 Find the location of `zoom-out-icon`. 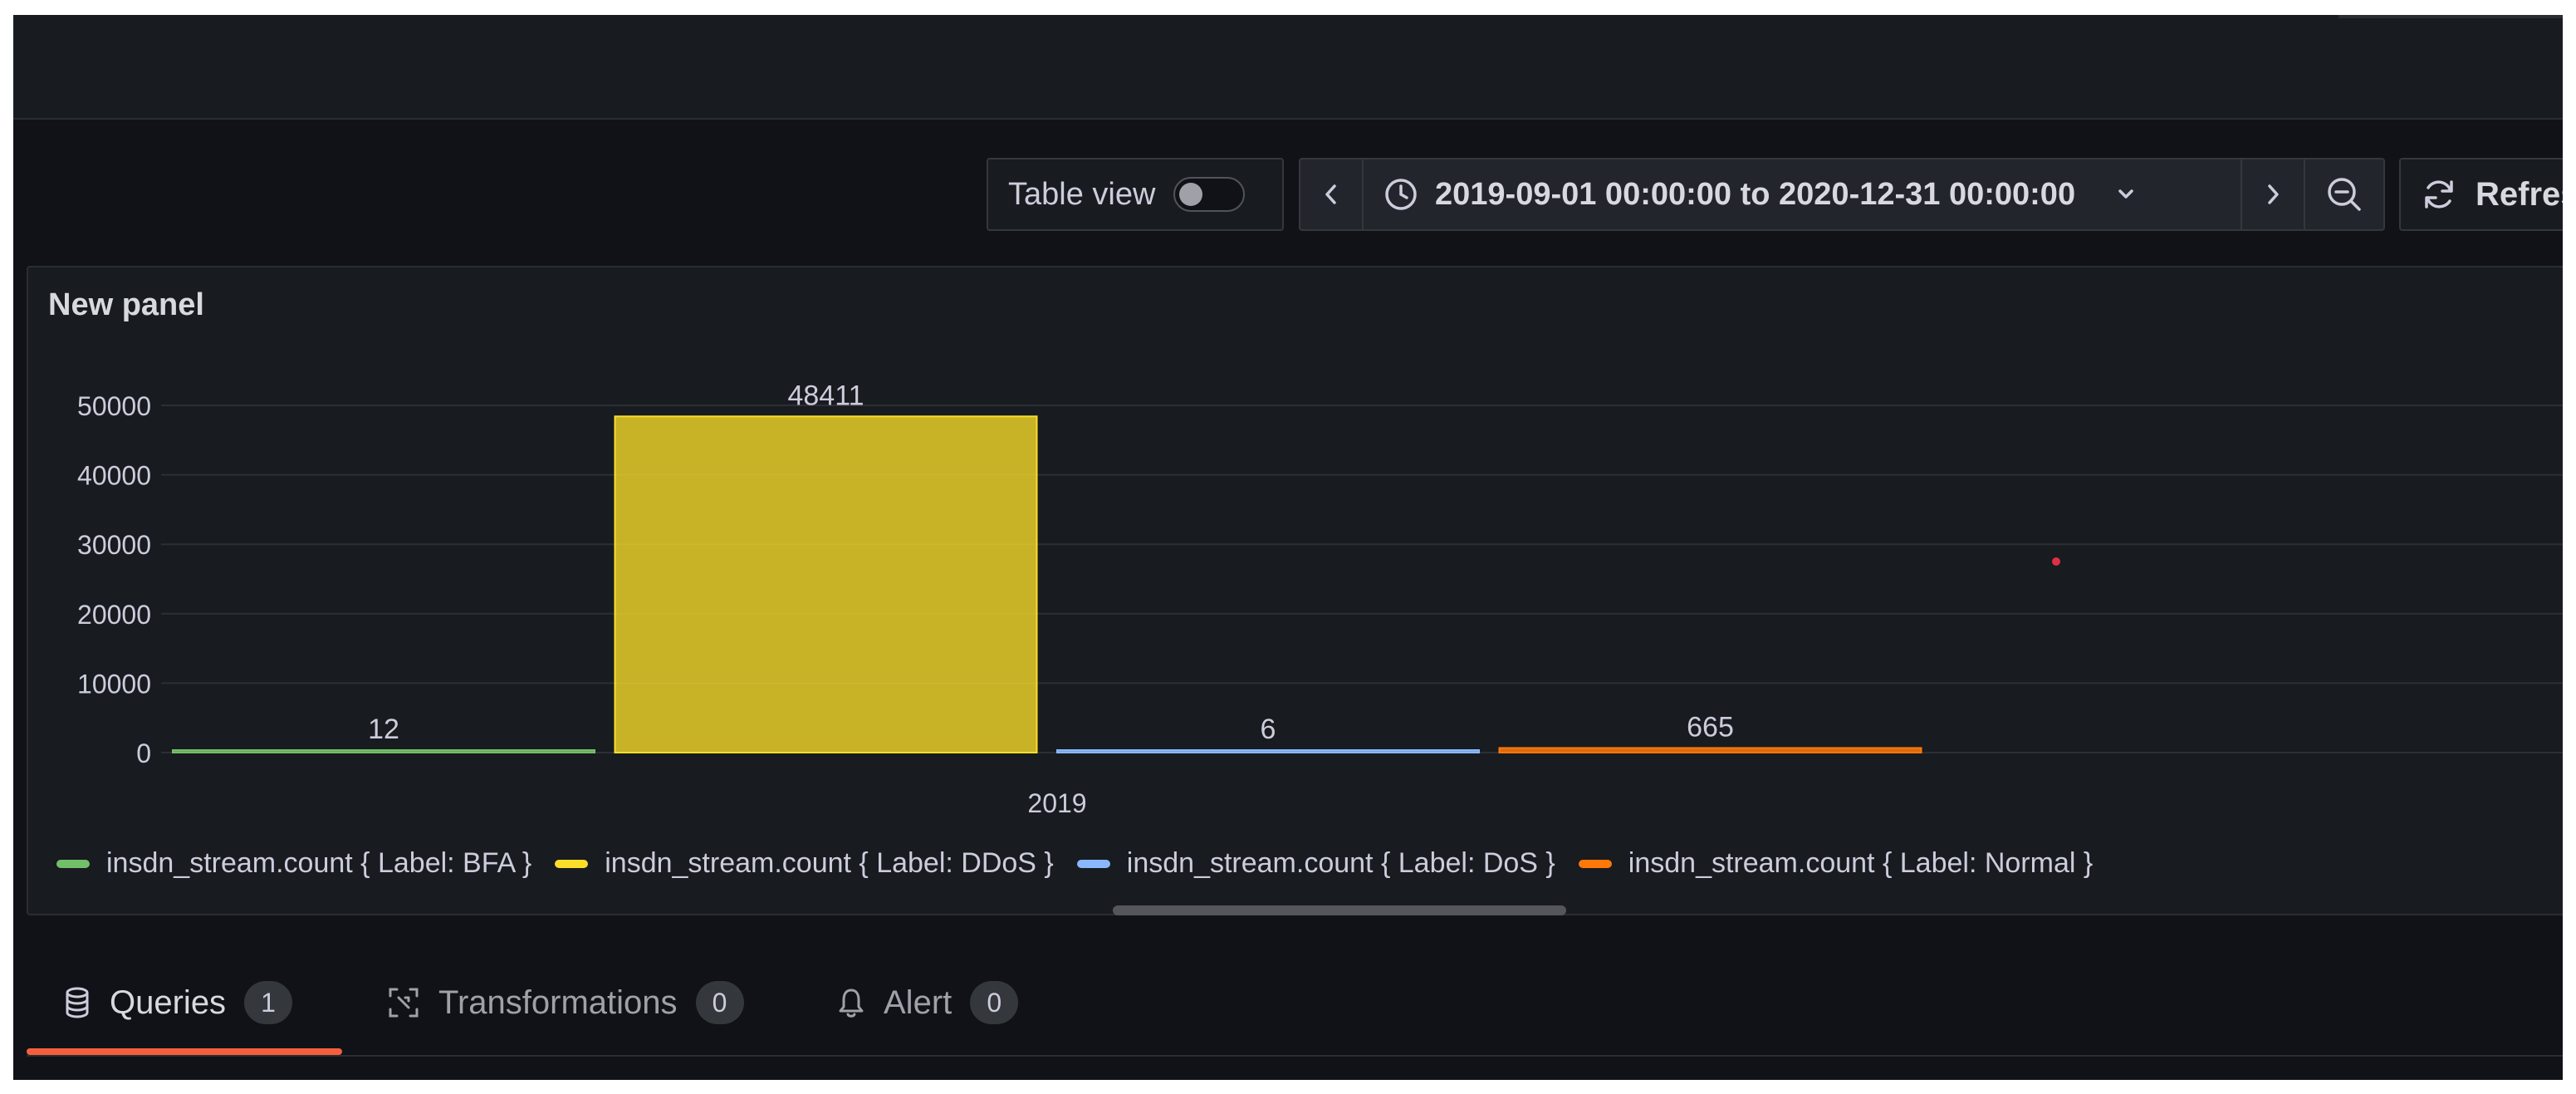

zoom-out-icon is located at coordinates (2344, 194).